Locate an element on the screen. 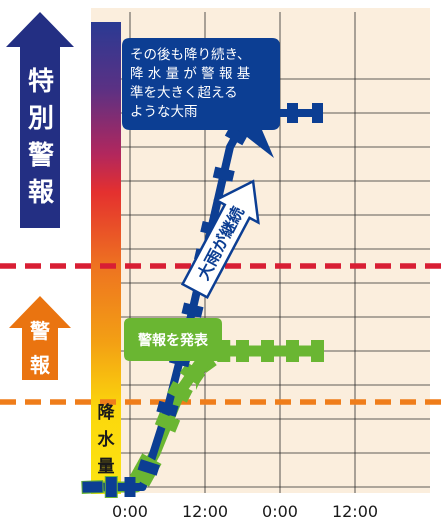  callout-continued-rain: その後も降り続き、降 水 量 が 警 報 基準を大きく超えるような大雨 is located at coordinates (201, 98).